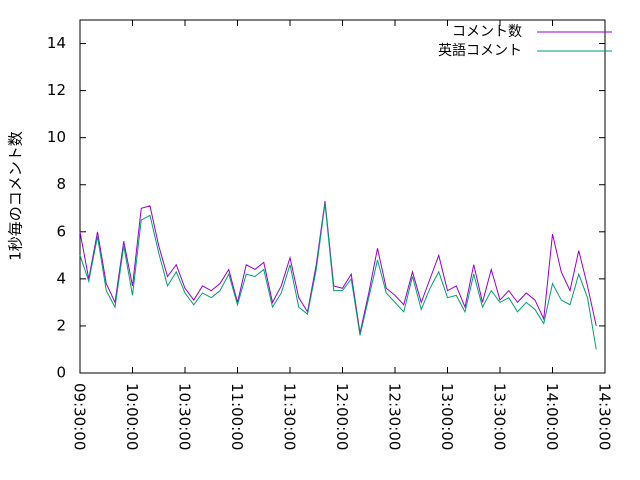 The width and height of the screenshot is (640, 480). What do you see at coordinates (61, 231) in the screenshot?
I see `y-tick-label: 6` at bounding box center [61, 231].